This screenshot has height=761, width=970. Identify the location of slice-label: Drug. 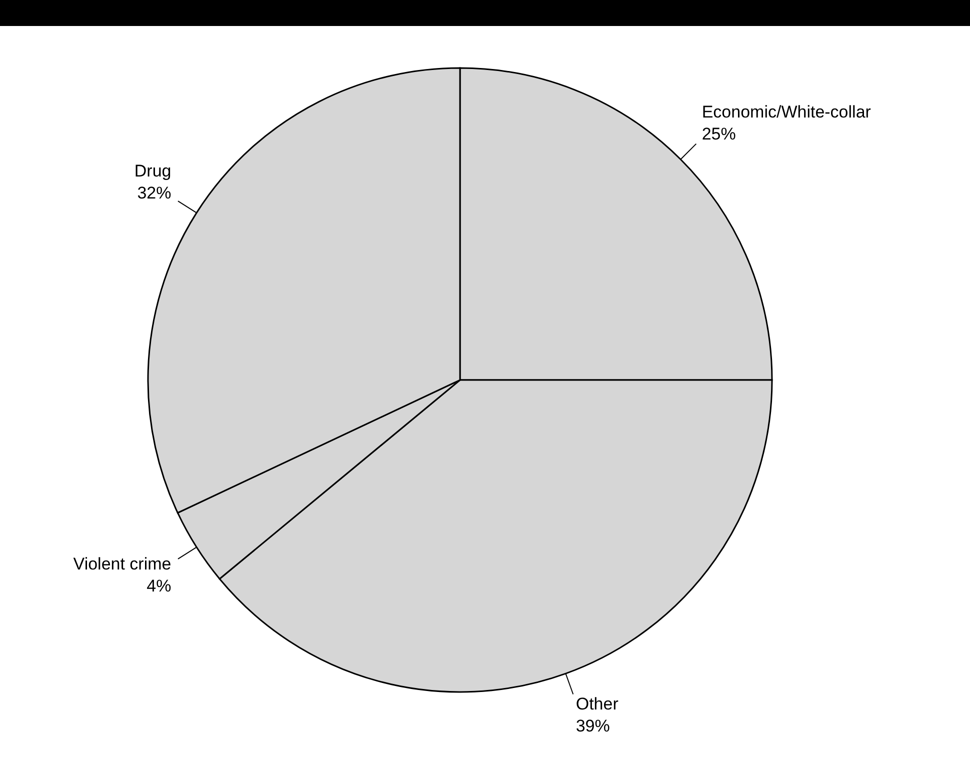
(153, 171).